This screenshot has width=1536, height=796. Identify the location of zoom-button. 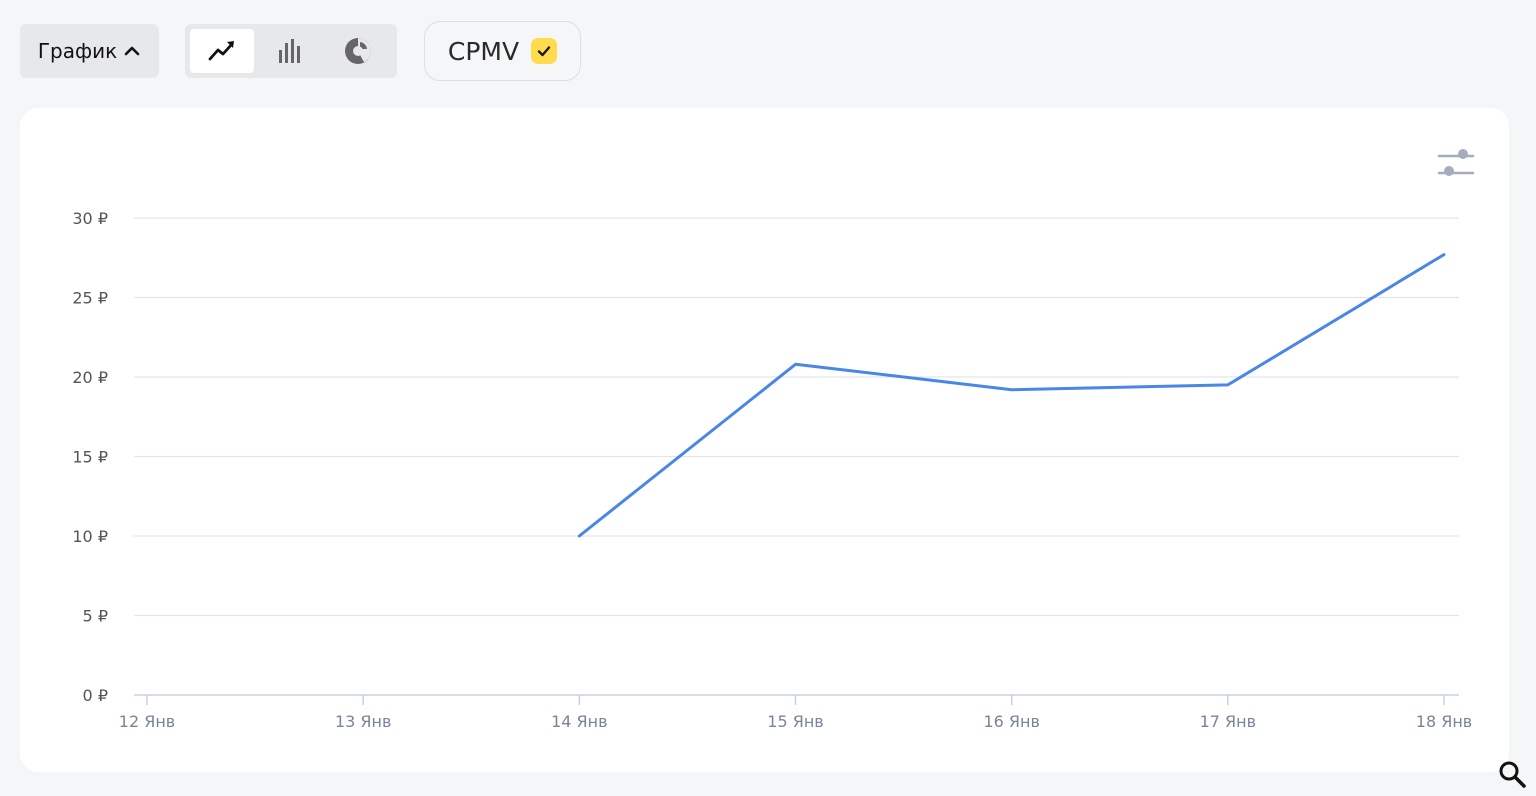
(1513, 775).